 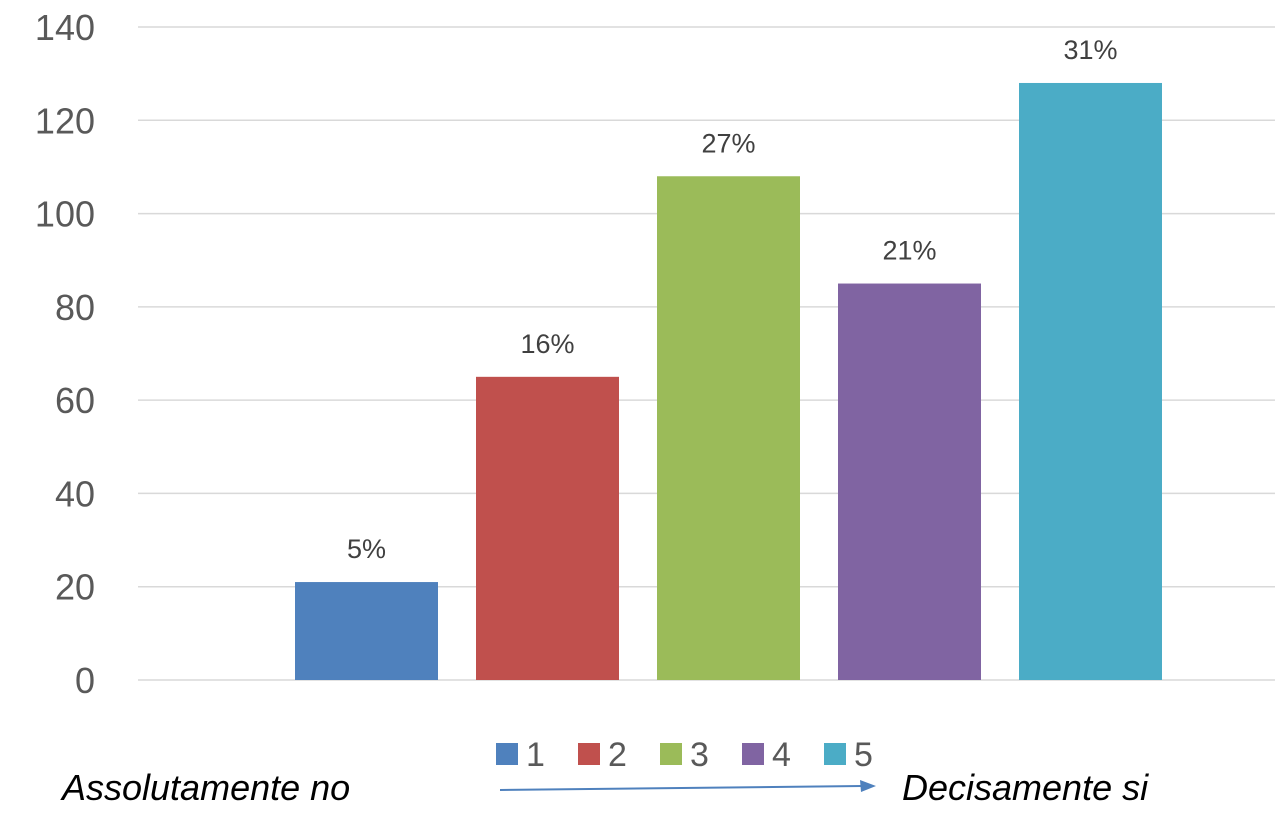 What do you see at coordinates (65, 354) in the screenshot?
I see `y-axis-ticks: 0 20 40 60 80 100 120 140` at bounding box center [65, 354].